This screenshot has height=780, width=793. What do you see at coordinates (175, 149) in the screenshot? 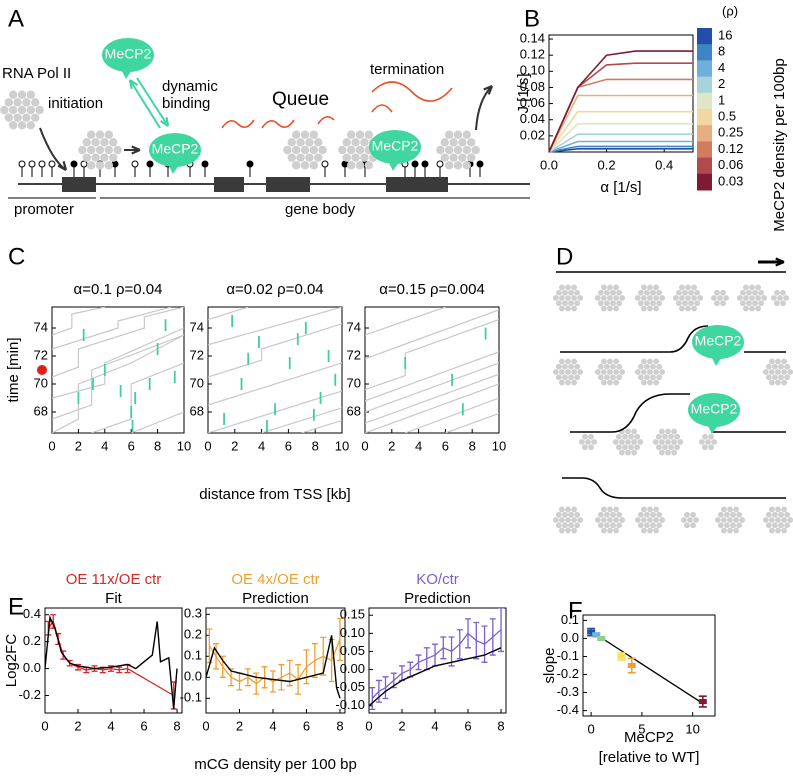
I see `mecp2-label: MeCP2` at bounding box center [175, 149].